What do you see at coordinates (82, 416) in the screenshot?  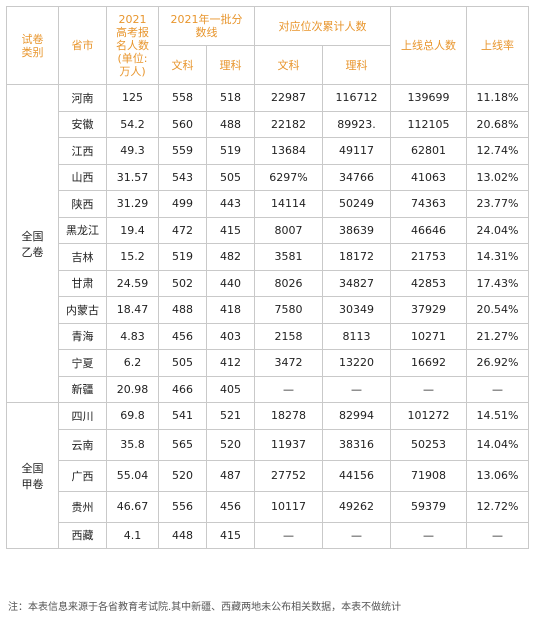 I see `cell-province: 四川` at bounding box center [82, 416].